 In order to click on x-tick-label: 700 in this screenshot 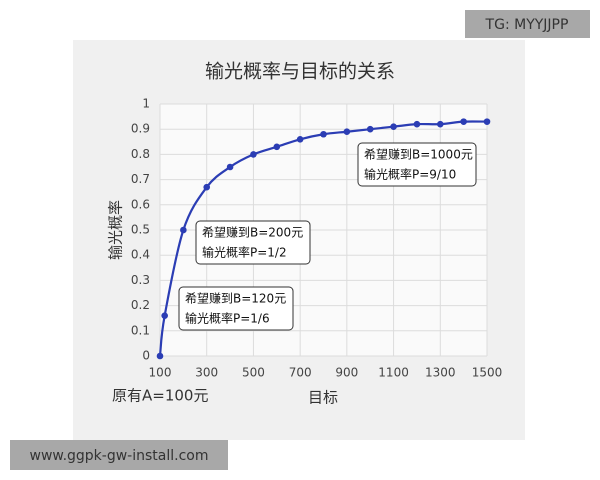, I will do `click(300, 373)`.